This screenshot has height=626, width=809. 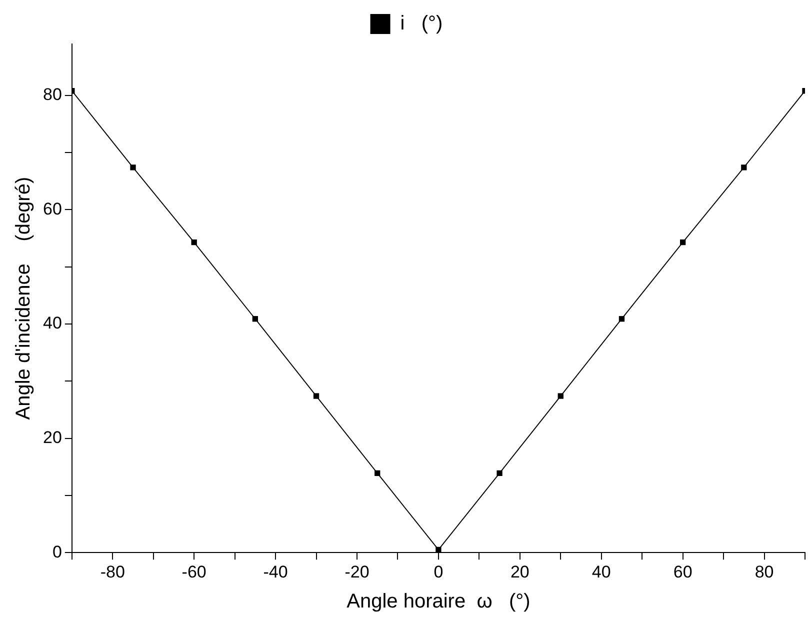 I want to click on x-tick-label: -40, so click(x=275, y=572).